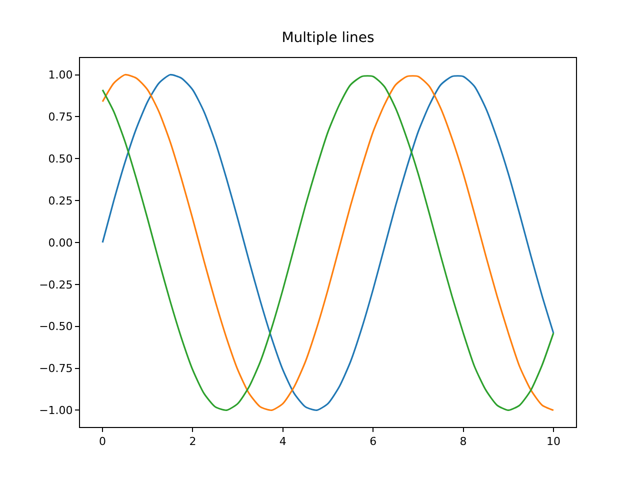 The width and height of the screenshot is (640, 480). Describe the element at coordinates (328, 38) in the screenshot. I see `chart-title: Multiple lines` at that location.